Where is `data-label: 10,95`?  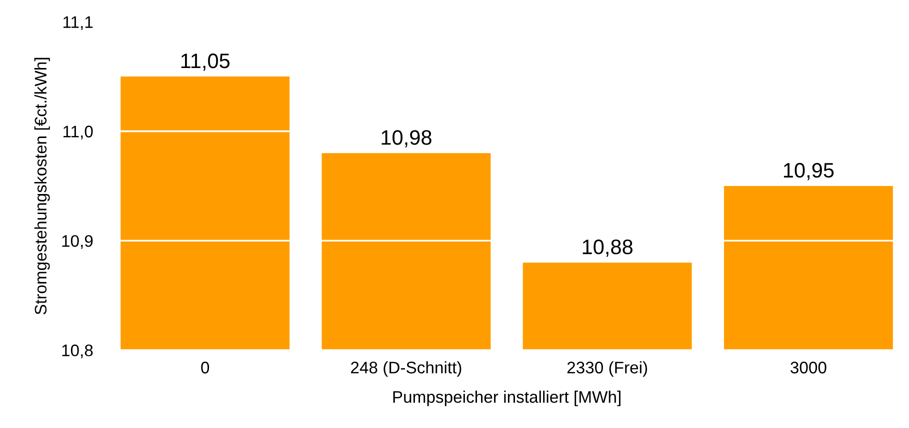 data-label: 10,95 is located at coordinates (809, 171).